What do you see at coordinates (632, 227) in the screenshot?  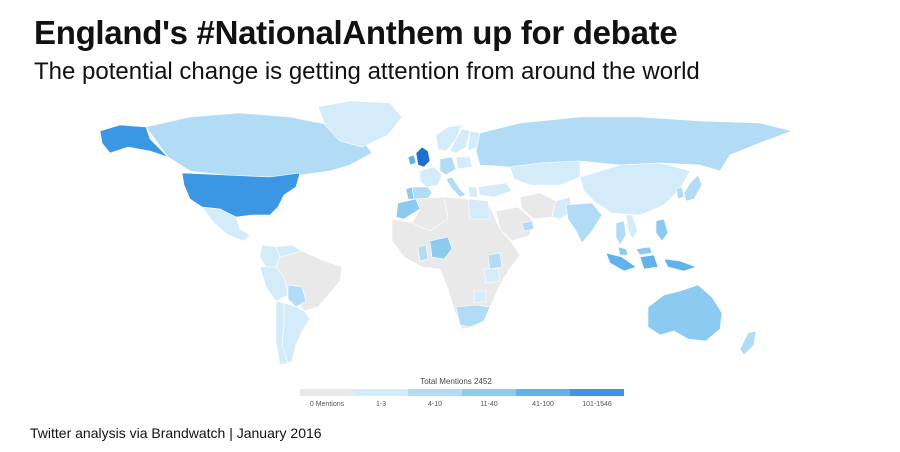 I see `region-vietnam` at bounding box center [632, 227].